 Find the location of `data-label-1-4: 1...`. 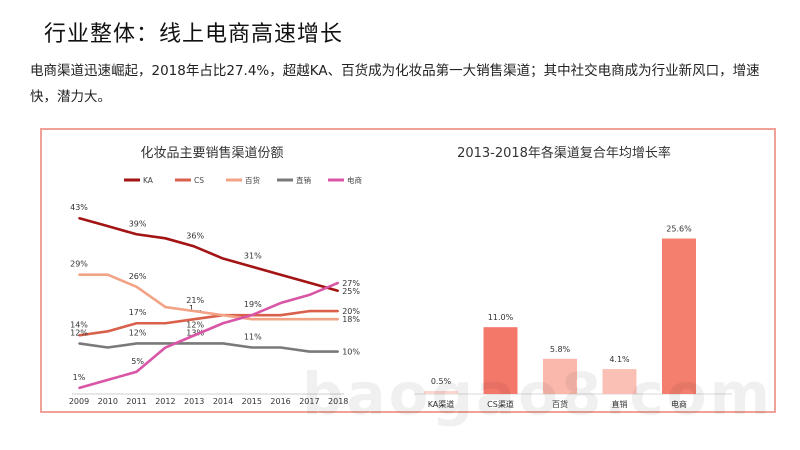

data-label-1-4: 1... is located at coordinates (195, 308).